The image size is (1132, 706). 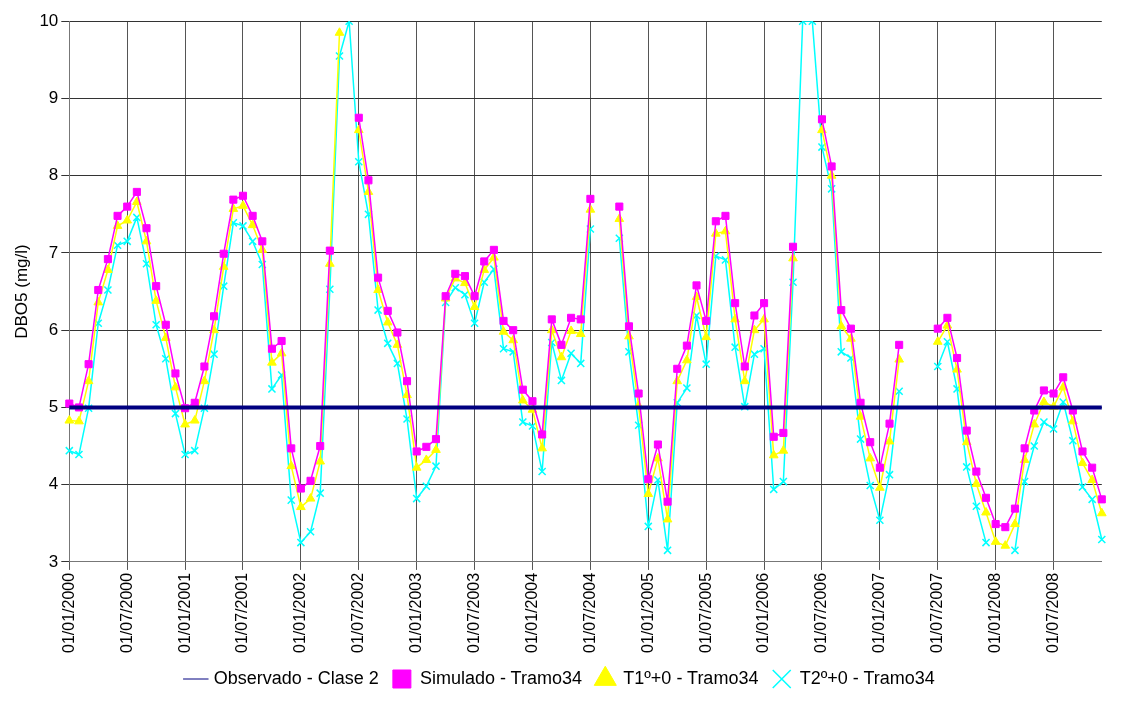 What do you see at coordinates (867, 677) in the screenshot?
I see `legend-label: T2º+0 - Tramo34` at bounding box center [867, 677].